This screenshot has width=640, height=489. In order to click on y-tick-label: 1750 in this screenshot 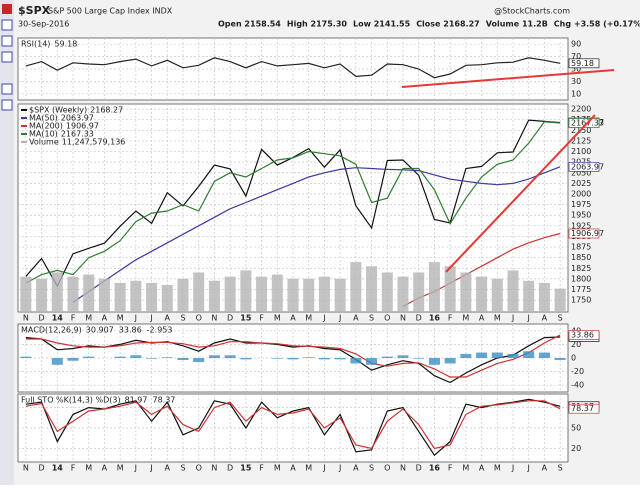, I will do `click(581, 300)`.